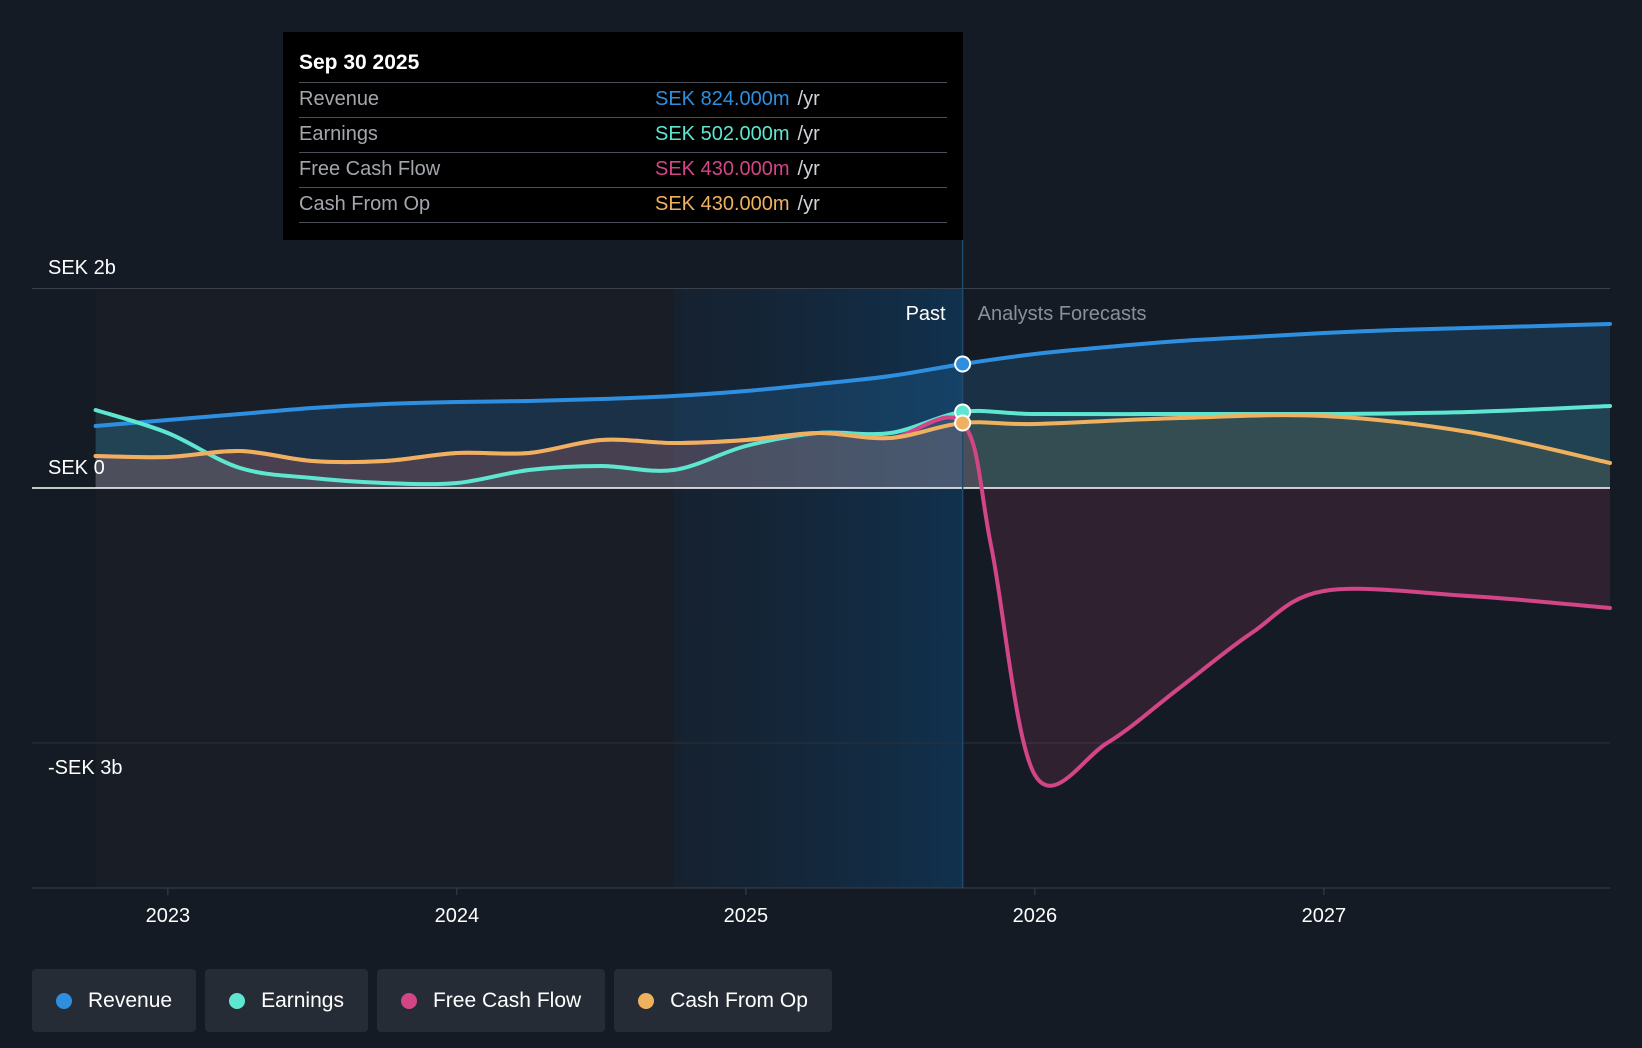 This screenshot has height=1048, width=1642. I want to click on forecast-label: Analysts Forecasts, so click(1062, 314).